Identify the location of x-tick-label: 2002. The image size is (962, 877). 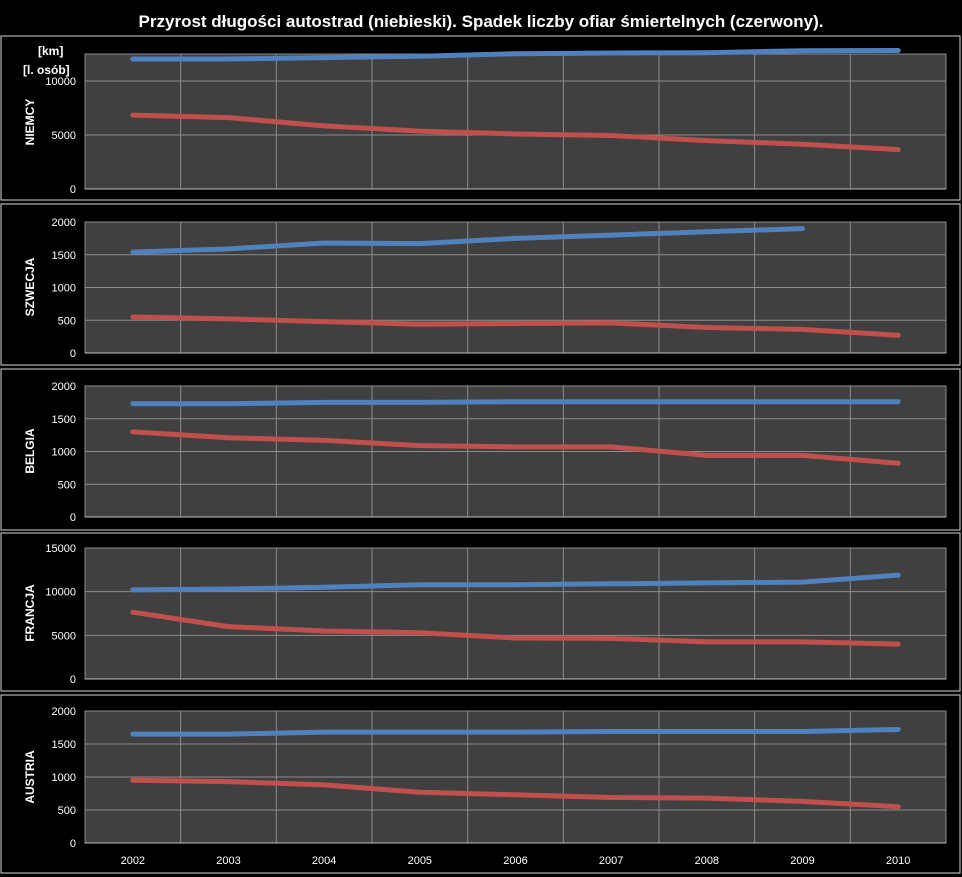
(133, 861).